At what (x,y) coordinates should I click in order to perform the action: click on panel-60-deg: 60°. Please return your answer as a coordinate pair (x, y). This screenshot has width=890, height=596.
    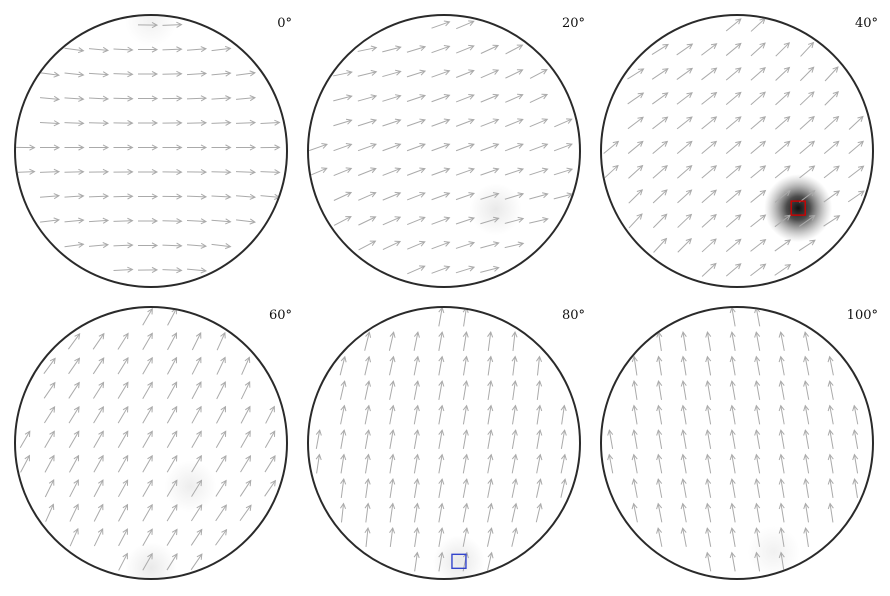
    Looking at the image, I should click on (153, 443).